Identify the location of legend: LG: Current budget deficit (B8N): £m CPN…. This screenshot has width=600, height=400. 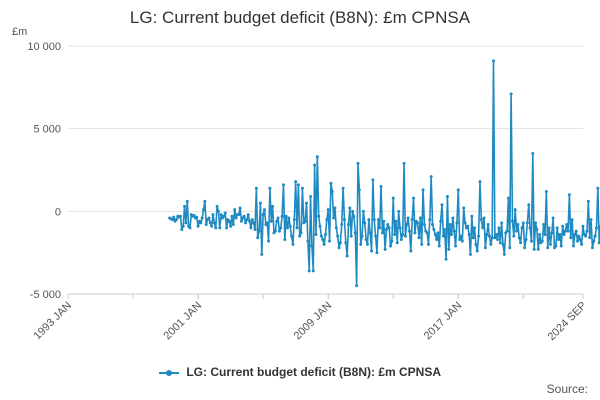
(300, 372).